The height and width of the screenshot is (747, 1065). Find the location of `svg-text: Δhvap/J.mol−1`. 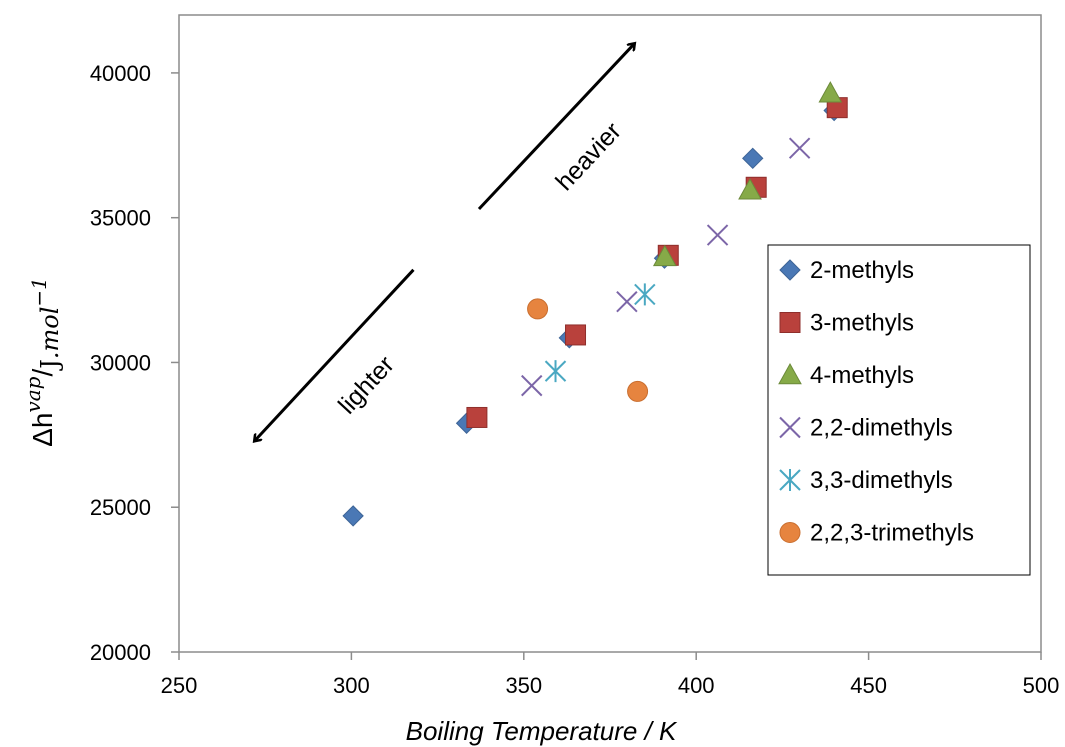

svg-text: Δhvap/J.mol−1 is located at coordinates (42, 362).